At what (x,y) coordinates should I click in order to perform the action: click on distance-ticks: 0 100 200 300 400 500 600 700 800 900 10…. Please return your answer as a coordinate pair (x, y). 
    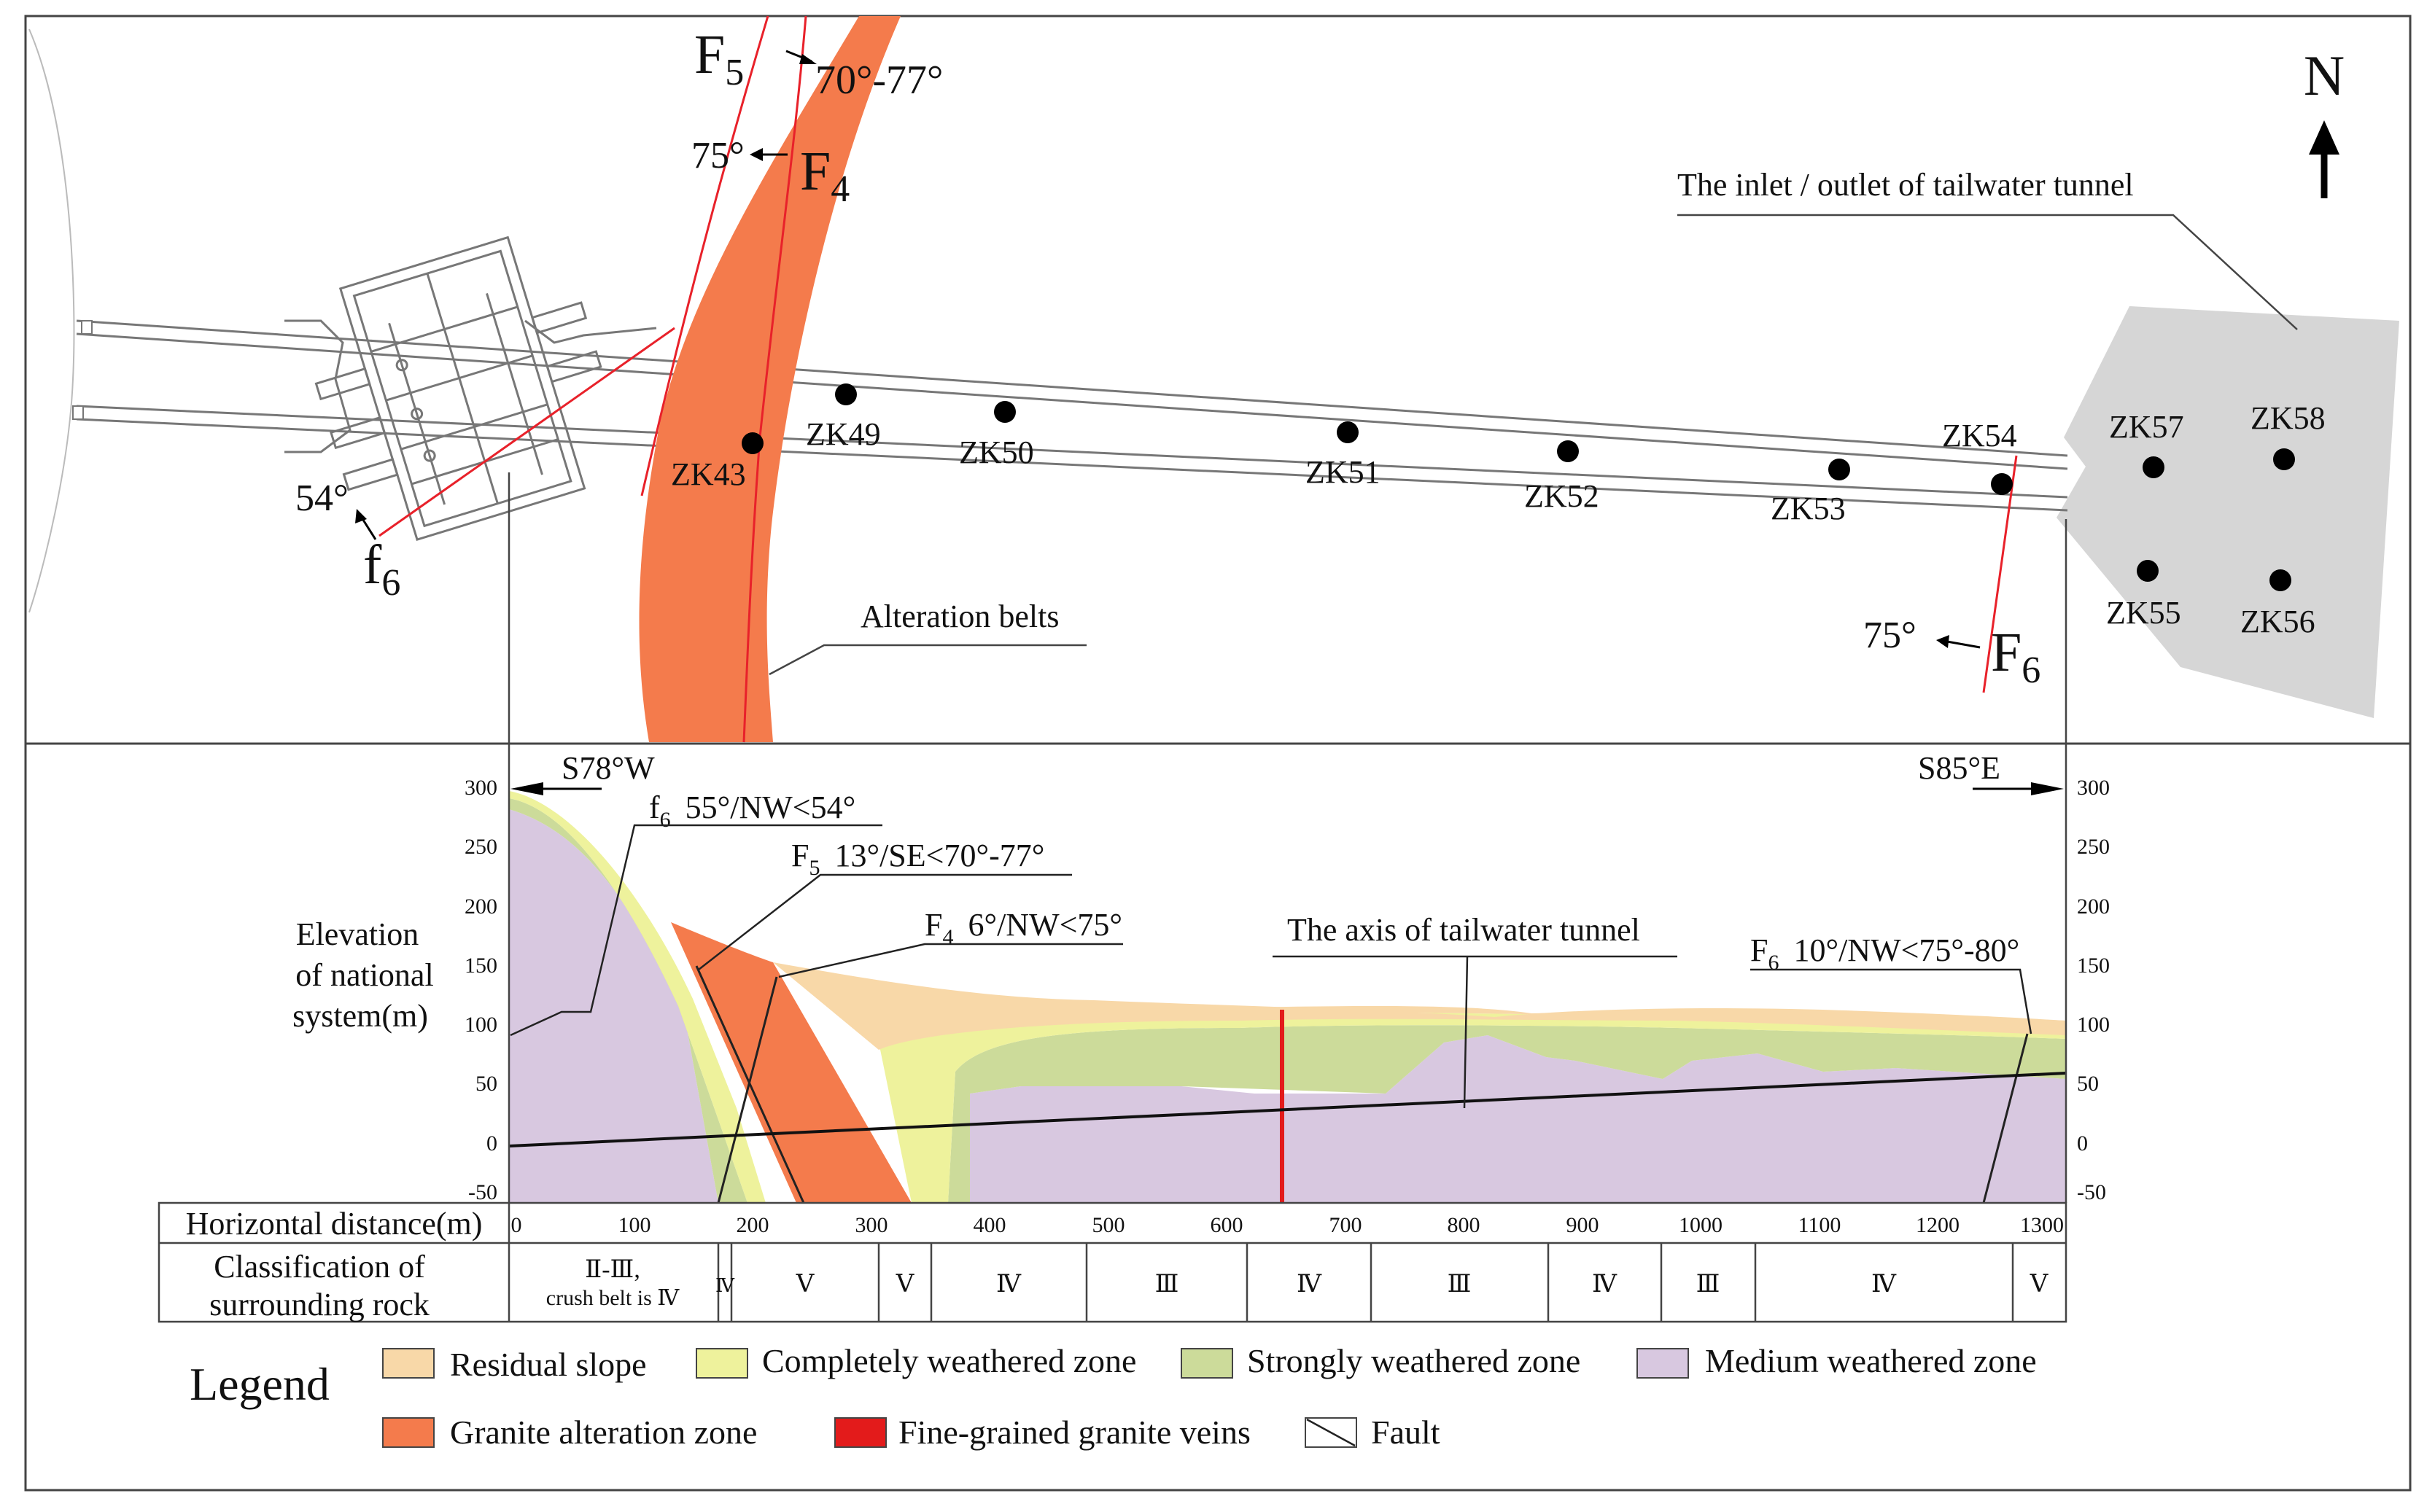
    Looking at the image, I should click on (1288, 1225).